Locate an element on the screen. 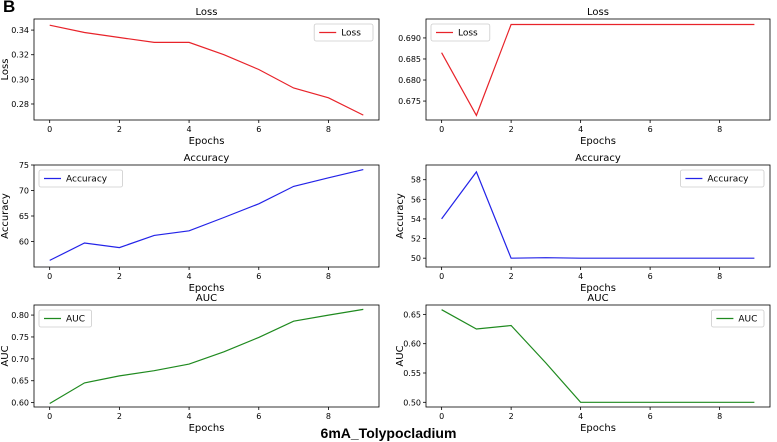 The width and height of the screenshot is (777, 442). y-tick-label: 0.50 is located at coordinates (412, 402).